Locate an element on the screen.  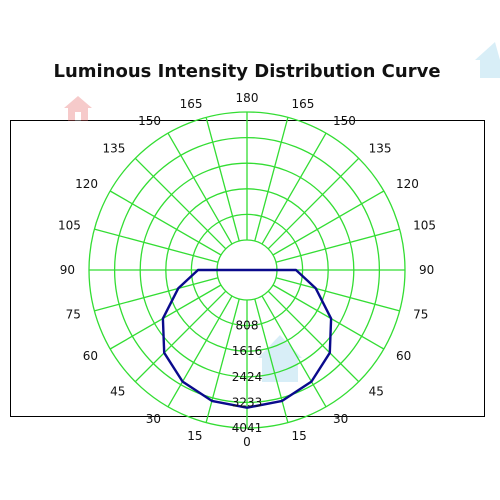
radial-tick-label: 808 is located at coordinates (247, 326).